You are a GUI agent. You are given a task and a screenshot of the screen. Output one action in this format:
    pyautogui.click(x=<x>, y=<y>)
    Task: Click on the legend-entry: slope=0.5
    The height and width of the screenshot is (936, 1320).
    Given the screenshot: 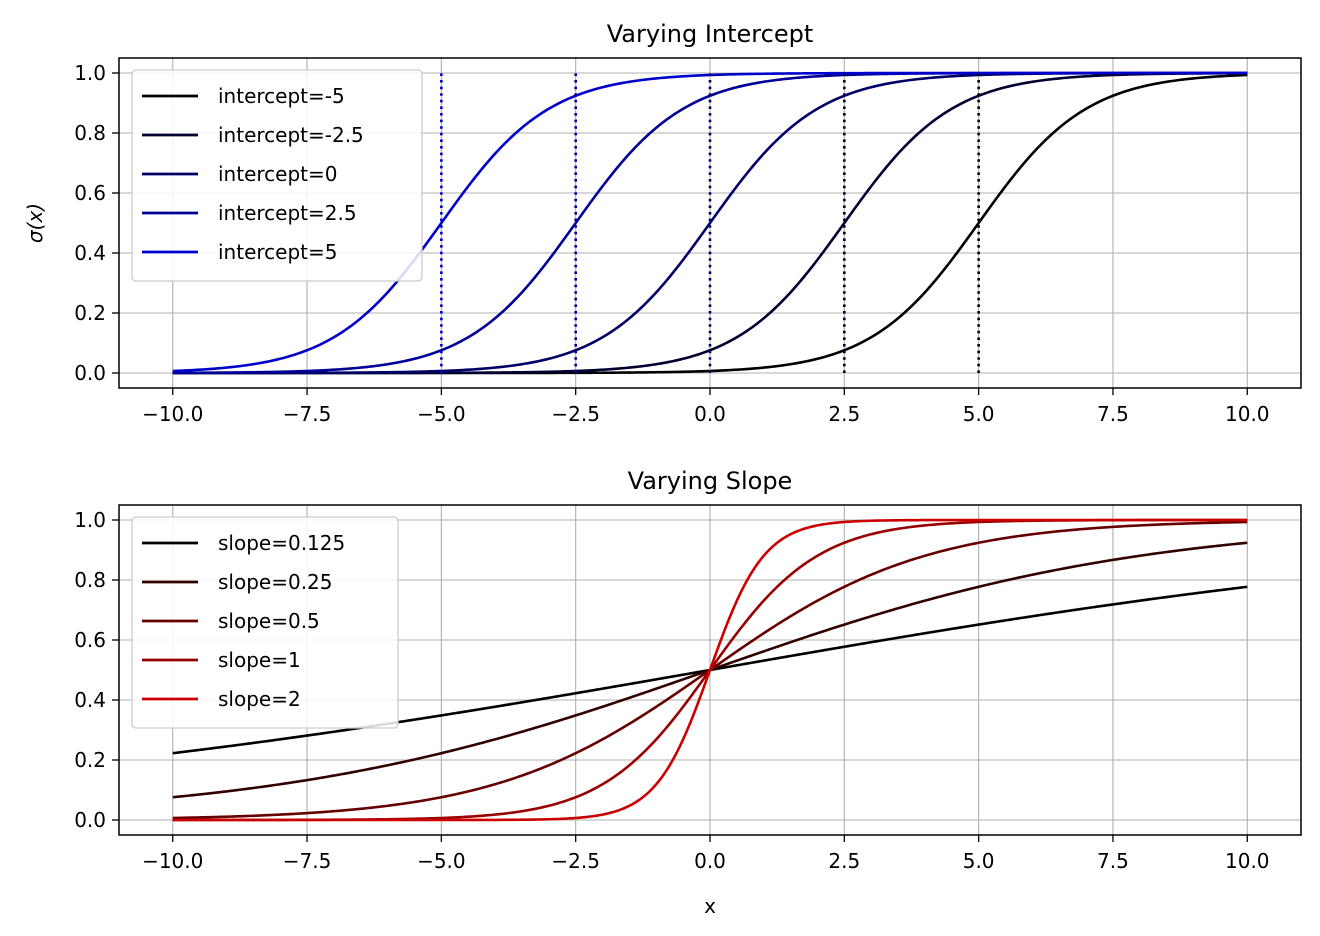 What is the action you would take?
    pyautogui.click(x=269, y=621)
    